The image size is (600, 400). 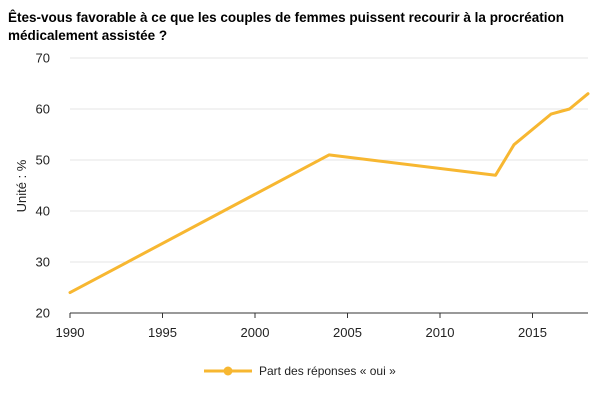 I want to click on x-tick-label: 1995, so click(x=162, y=332).